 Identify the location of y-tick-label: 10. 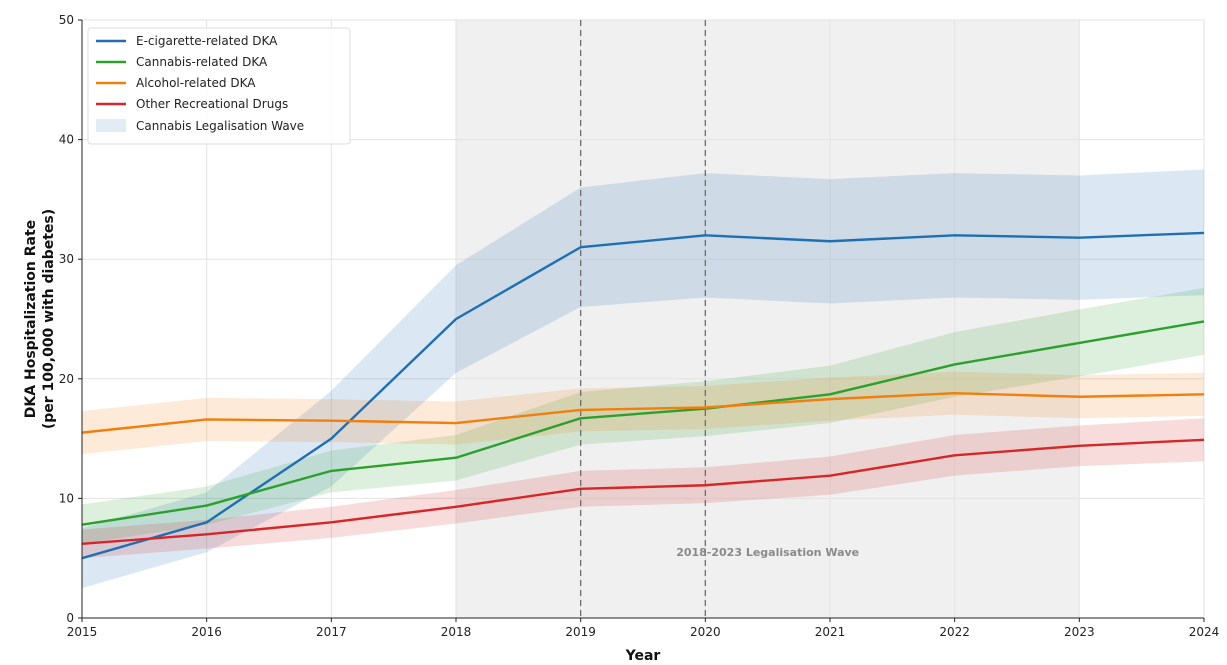
(66, 498).